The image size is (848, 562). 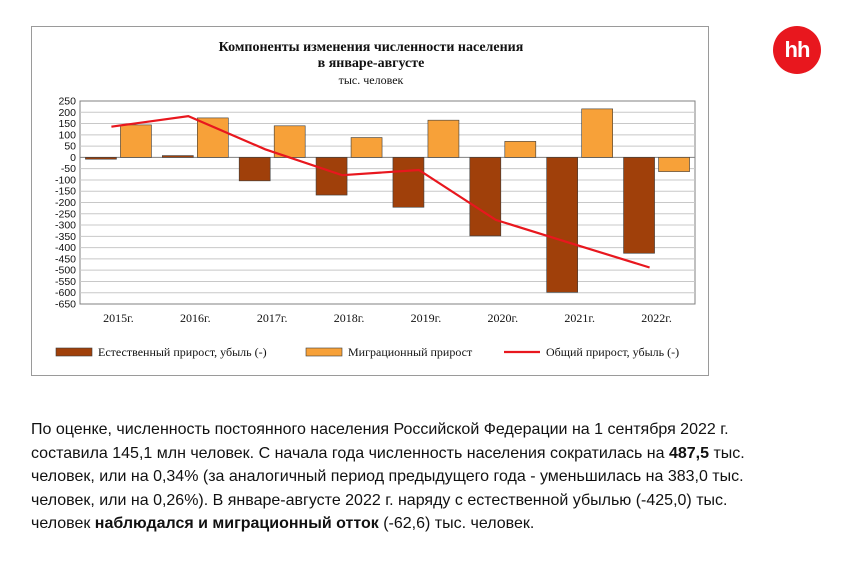 What do you see at coordinates (612, 352) in the screenshot?
I see `legend-total-label: Общий прирост, убыль (-)` at bounding box center [612, 352].